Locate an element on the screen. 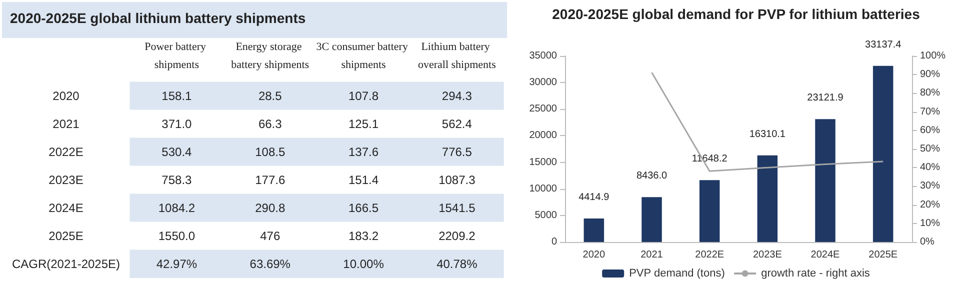  data-label: 1084.2 is located at coordinates (177, 208).